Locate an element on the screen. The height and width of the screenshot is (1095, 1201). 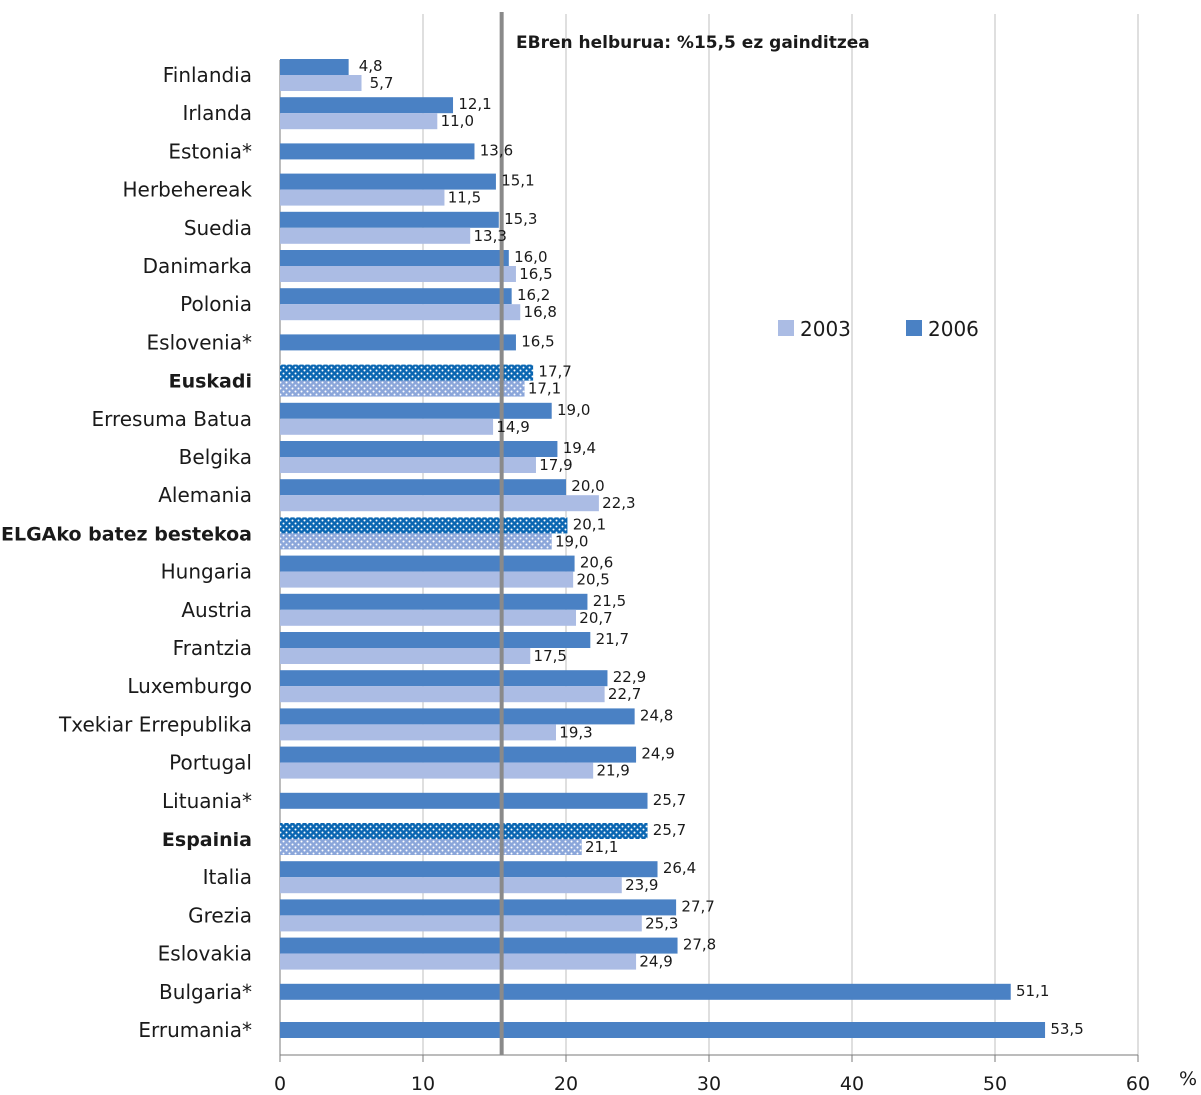
value-label-2006: 53,5 is located at coordinates (1066, 1029).